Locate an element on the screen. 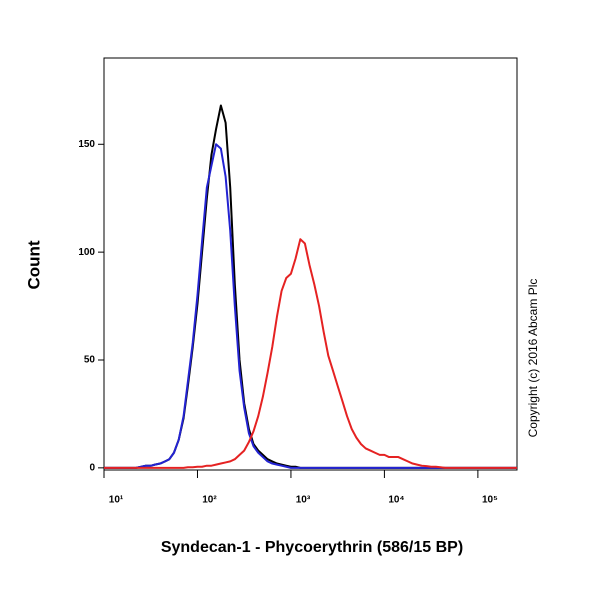 The width and height of the screenshot is (600, 605). y-tick-label: 50 is located at coordinates (90, 360).